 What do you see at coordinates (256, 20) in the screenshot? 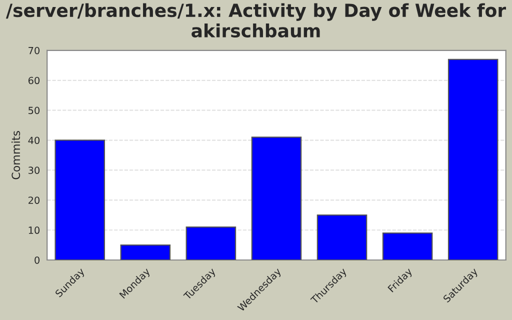
I see `chart-title: /server/branches/1.x: Activity by Day of Week for akirschbaum` at bounding box center [256, 20].